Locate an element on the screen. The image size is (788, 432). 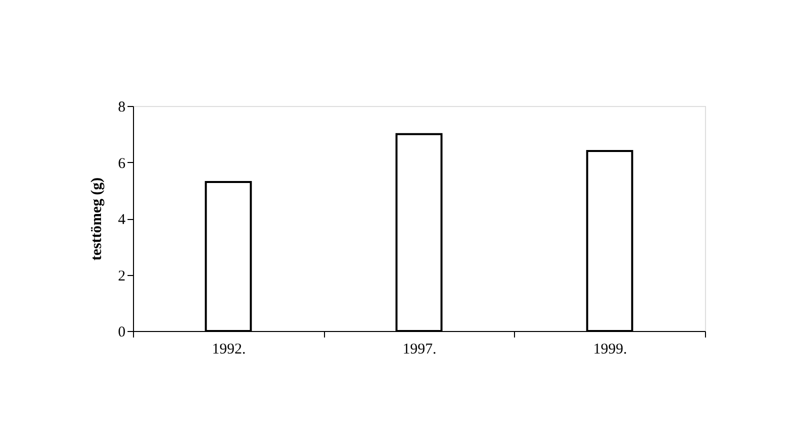
x-tick-label: 1999. is located at coordinates (610, 350).